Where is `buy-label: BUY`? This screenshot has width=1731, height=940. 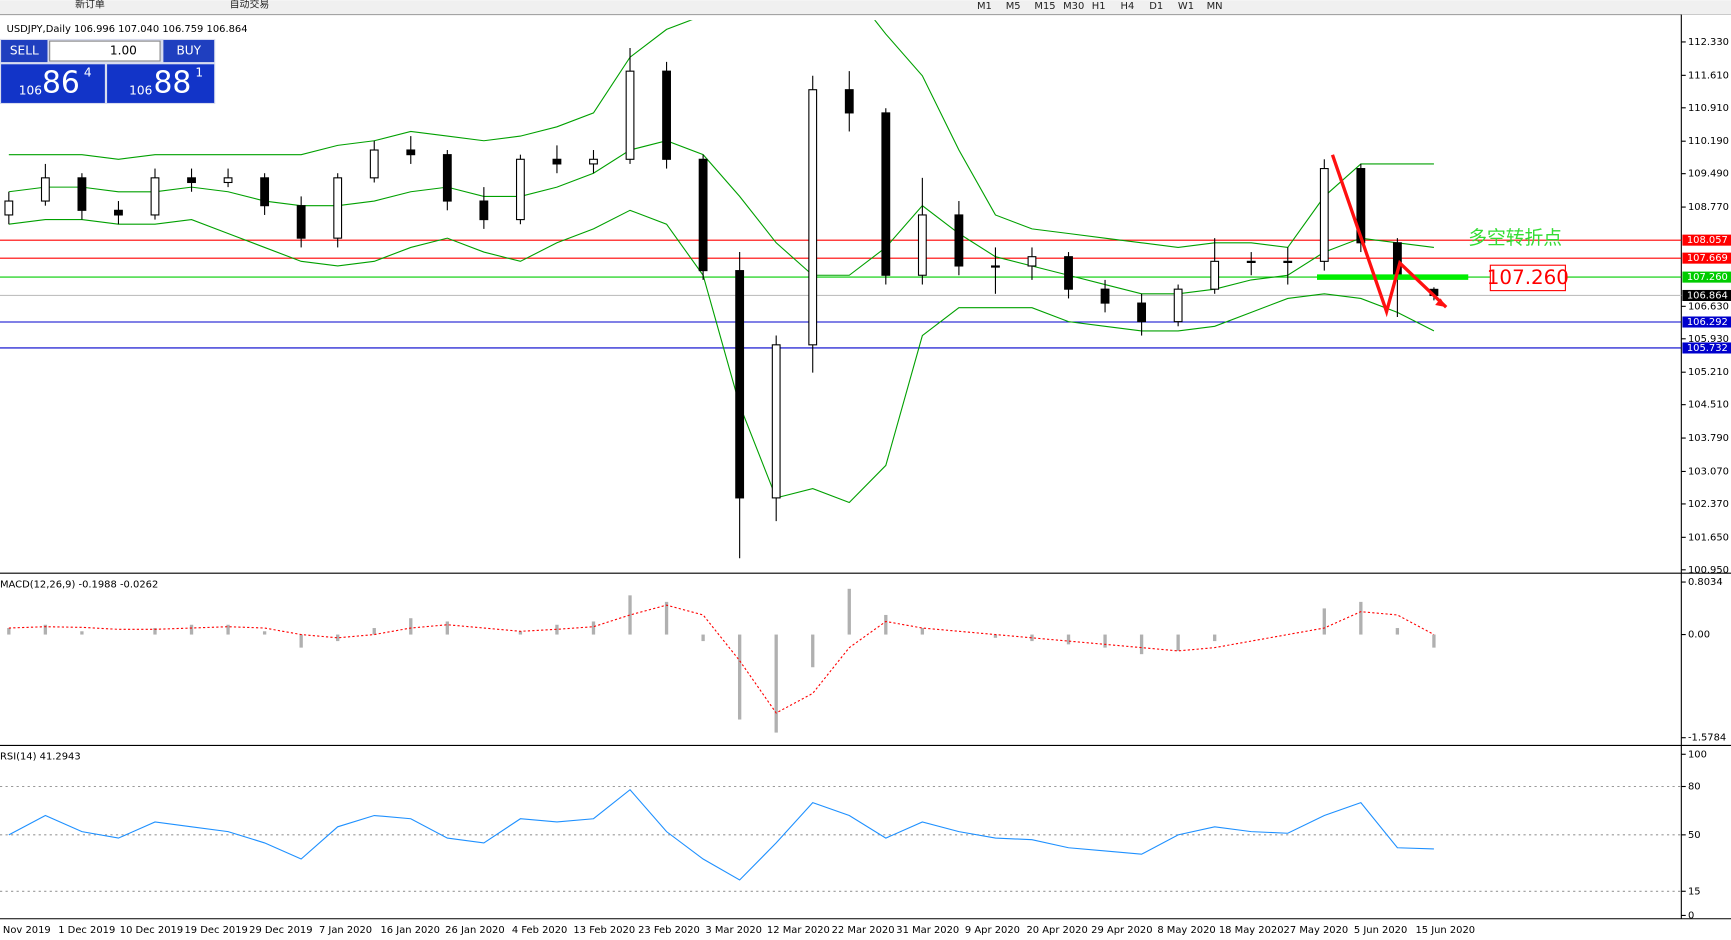
buy-label: BUY is located at coordinates (188, 51).